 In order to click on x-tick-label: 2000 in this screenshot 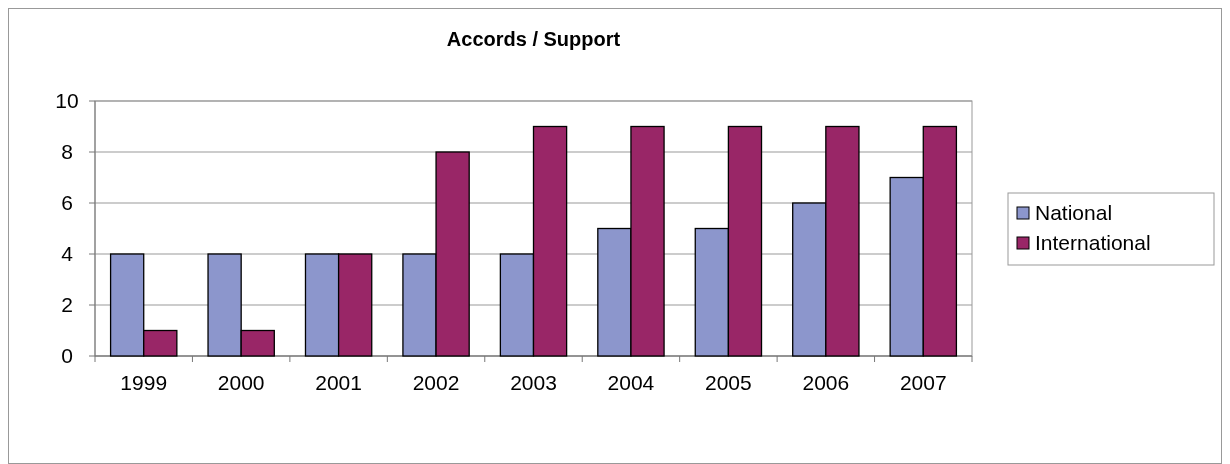, I will do `click(241, 382)`.